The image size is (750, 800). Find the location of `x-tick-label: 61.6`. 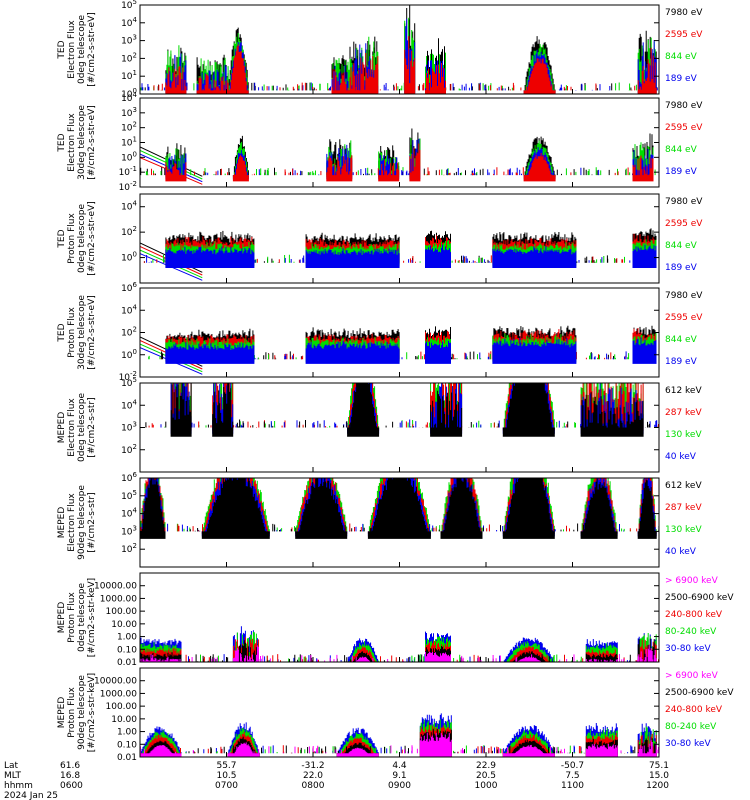

x-tick-label: 61.6 is located at coordinates (70, 766).